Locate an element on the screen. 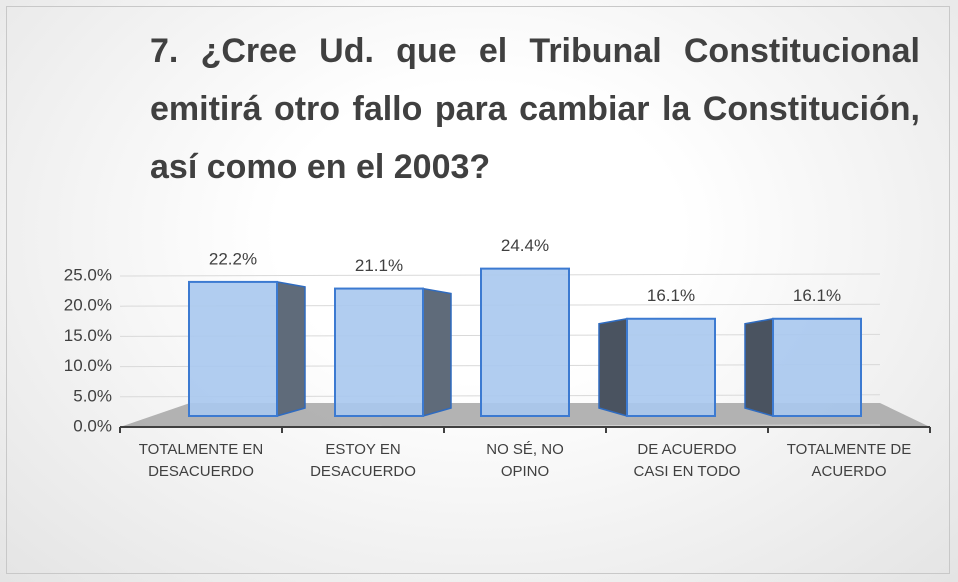 This screenshot has width=958, height=582. x-tick-label: ESTOY EN DESACUERDO is located at coordinates (363, 460).